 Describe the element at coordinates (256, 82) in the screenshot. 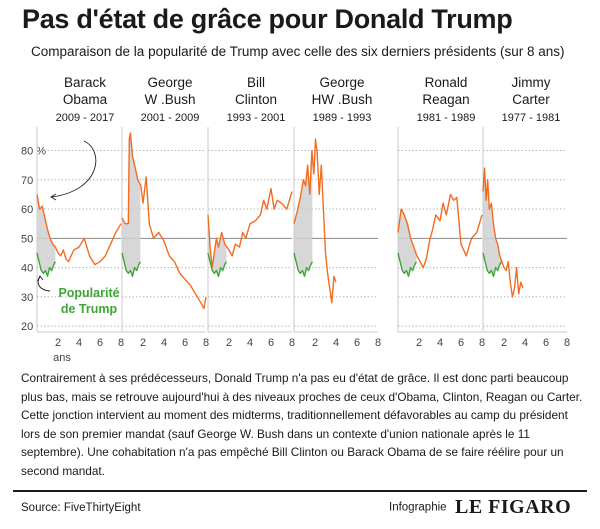

I see `president-name: Bill` at that location.